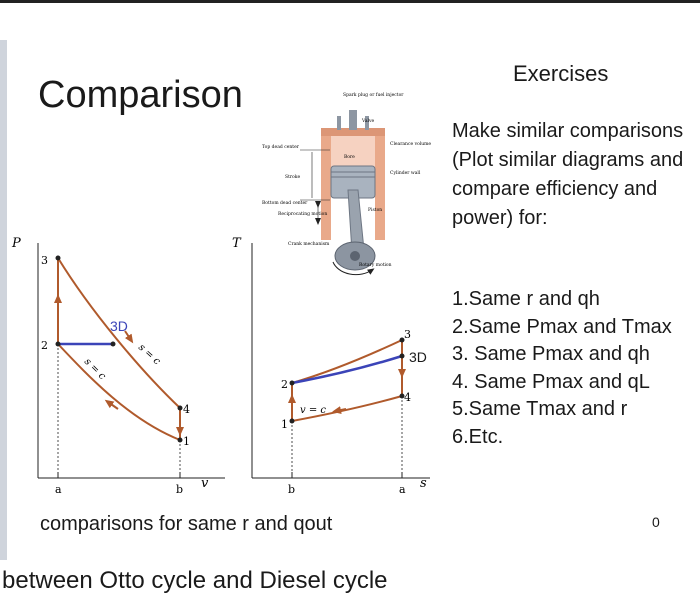 The width and height of the screenshot is (700, 603). What do you see at coordinates (339, 410) in the screenshot?
I see `ts-arrow-left` at bounding box center [339, 410].